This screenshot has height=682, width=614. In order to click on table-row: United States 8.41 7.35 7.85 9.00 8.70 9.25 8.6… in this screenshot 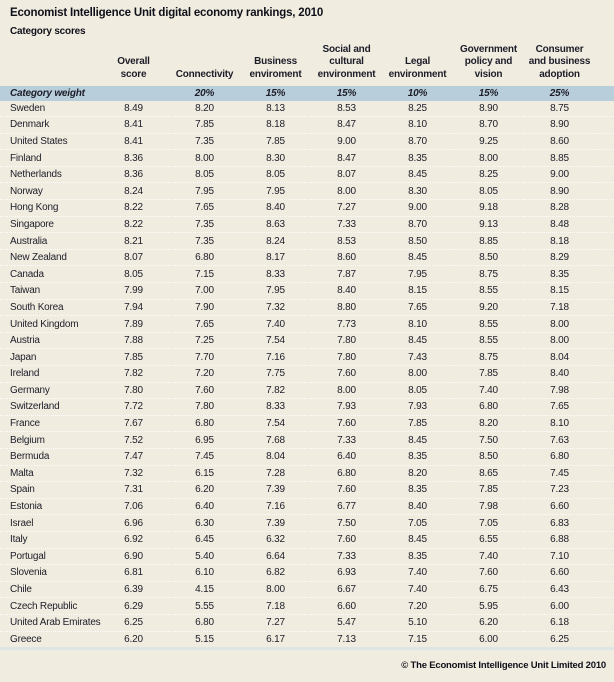, I will do `click(307, 141)`.